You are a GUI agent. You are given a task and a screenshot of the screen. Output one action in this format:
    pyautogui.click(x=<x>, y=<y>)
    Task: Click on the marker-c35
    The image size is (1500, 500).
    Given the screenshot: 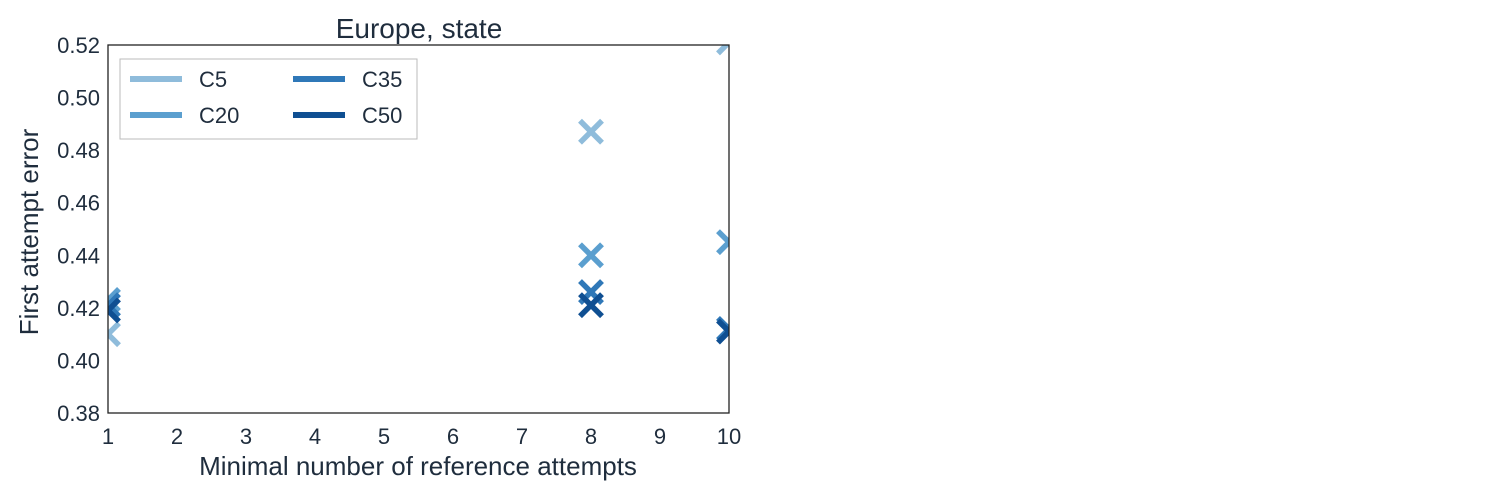 What is the action you would take?
    pyautogui.click(x=114, y=305)
    